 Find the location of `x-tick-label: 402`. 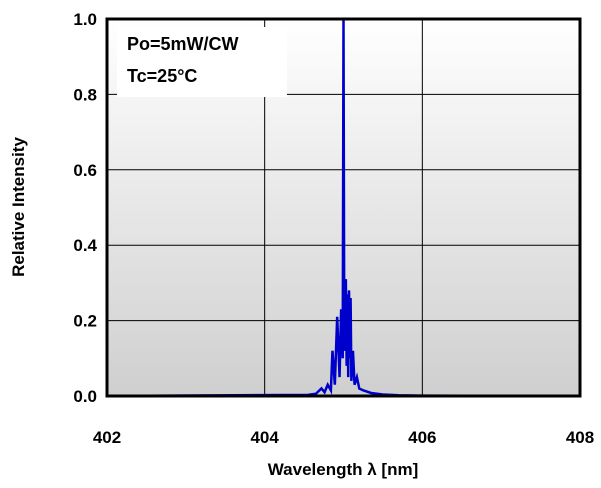

x-tick-label: 402 is located at coordinates (107, 437).